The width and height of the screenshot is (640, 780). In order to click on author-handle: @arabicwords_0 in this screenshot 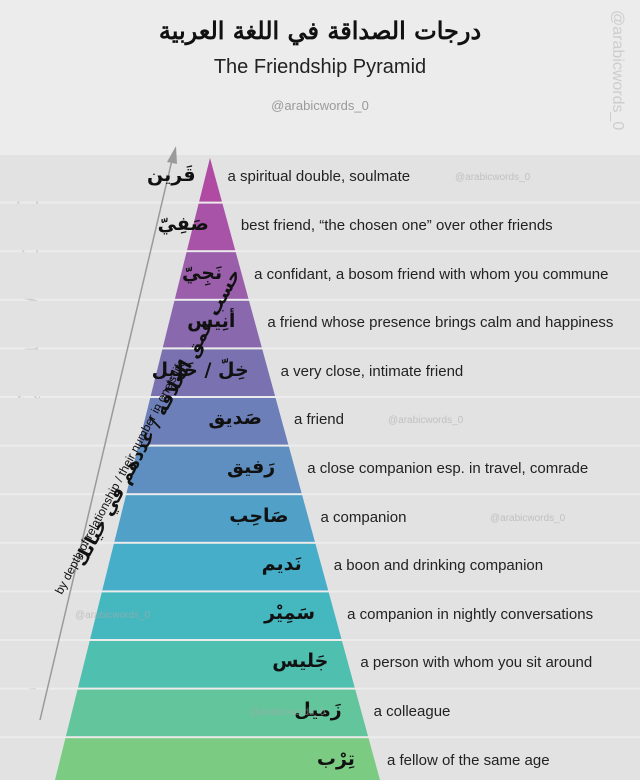, I will do `click(320, 105)`.